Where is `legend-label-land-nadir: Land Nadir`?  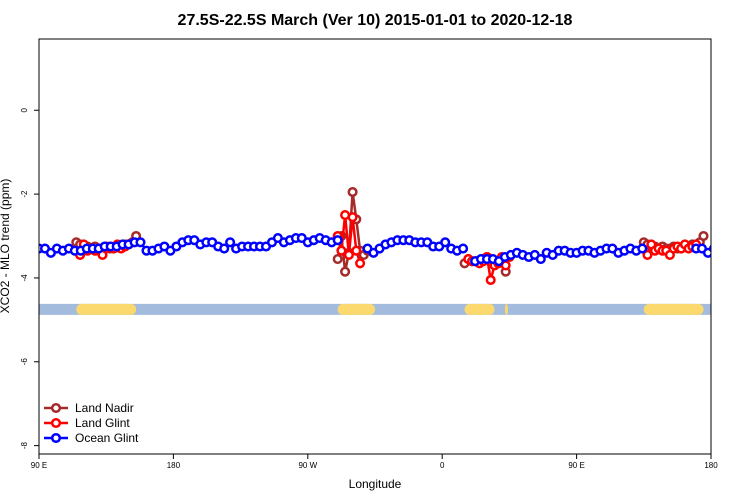
legend-label-land-nadir: Land Nadir is located at coordinates (104, 408).